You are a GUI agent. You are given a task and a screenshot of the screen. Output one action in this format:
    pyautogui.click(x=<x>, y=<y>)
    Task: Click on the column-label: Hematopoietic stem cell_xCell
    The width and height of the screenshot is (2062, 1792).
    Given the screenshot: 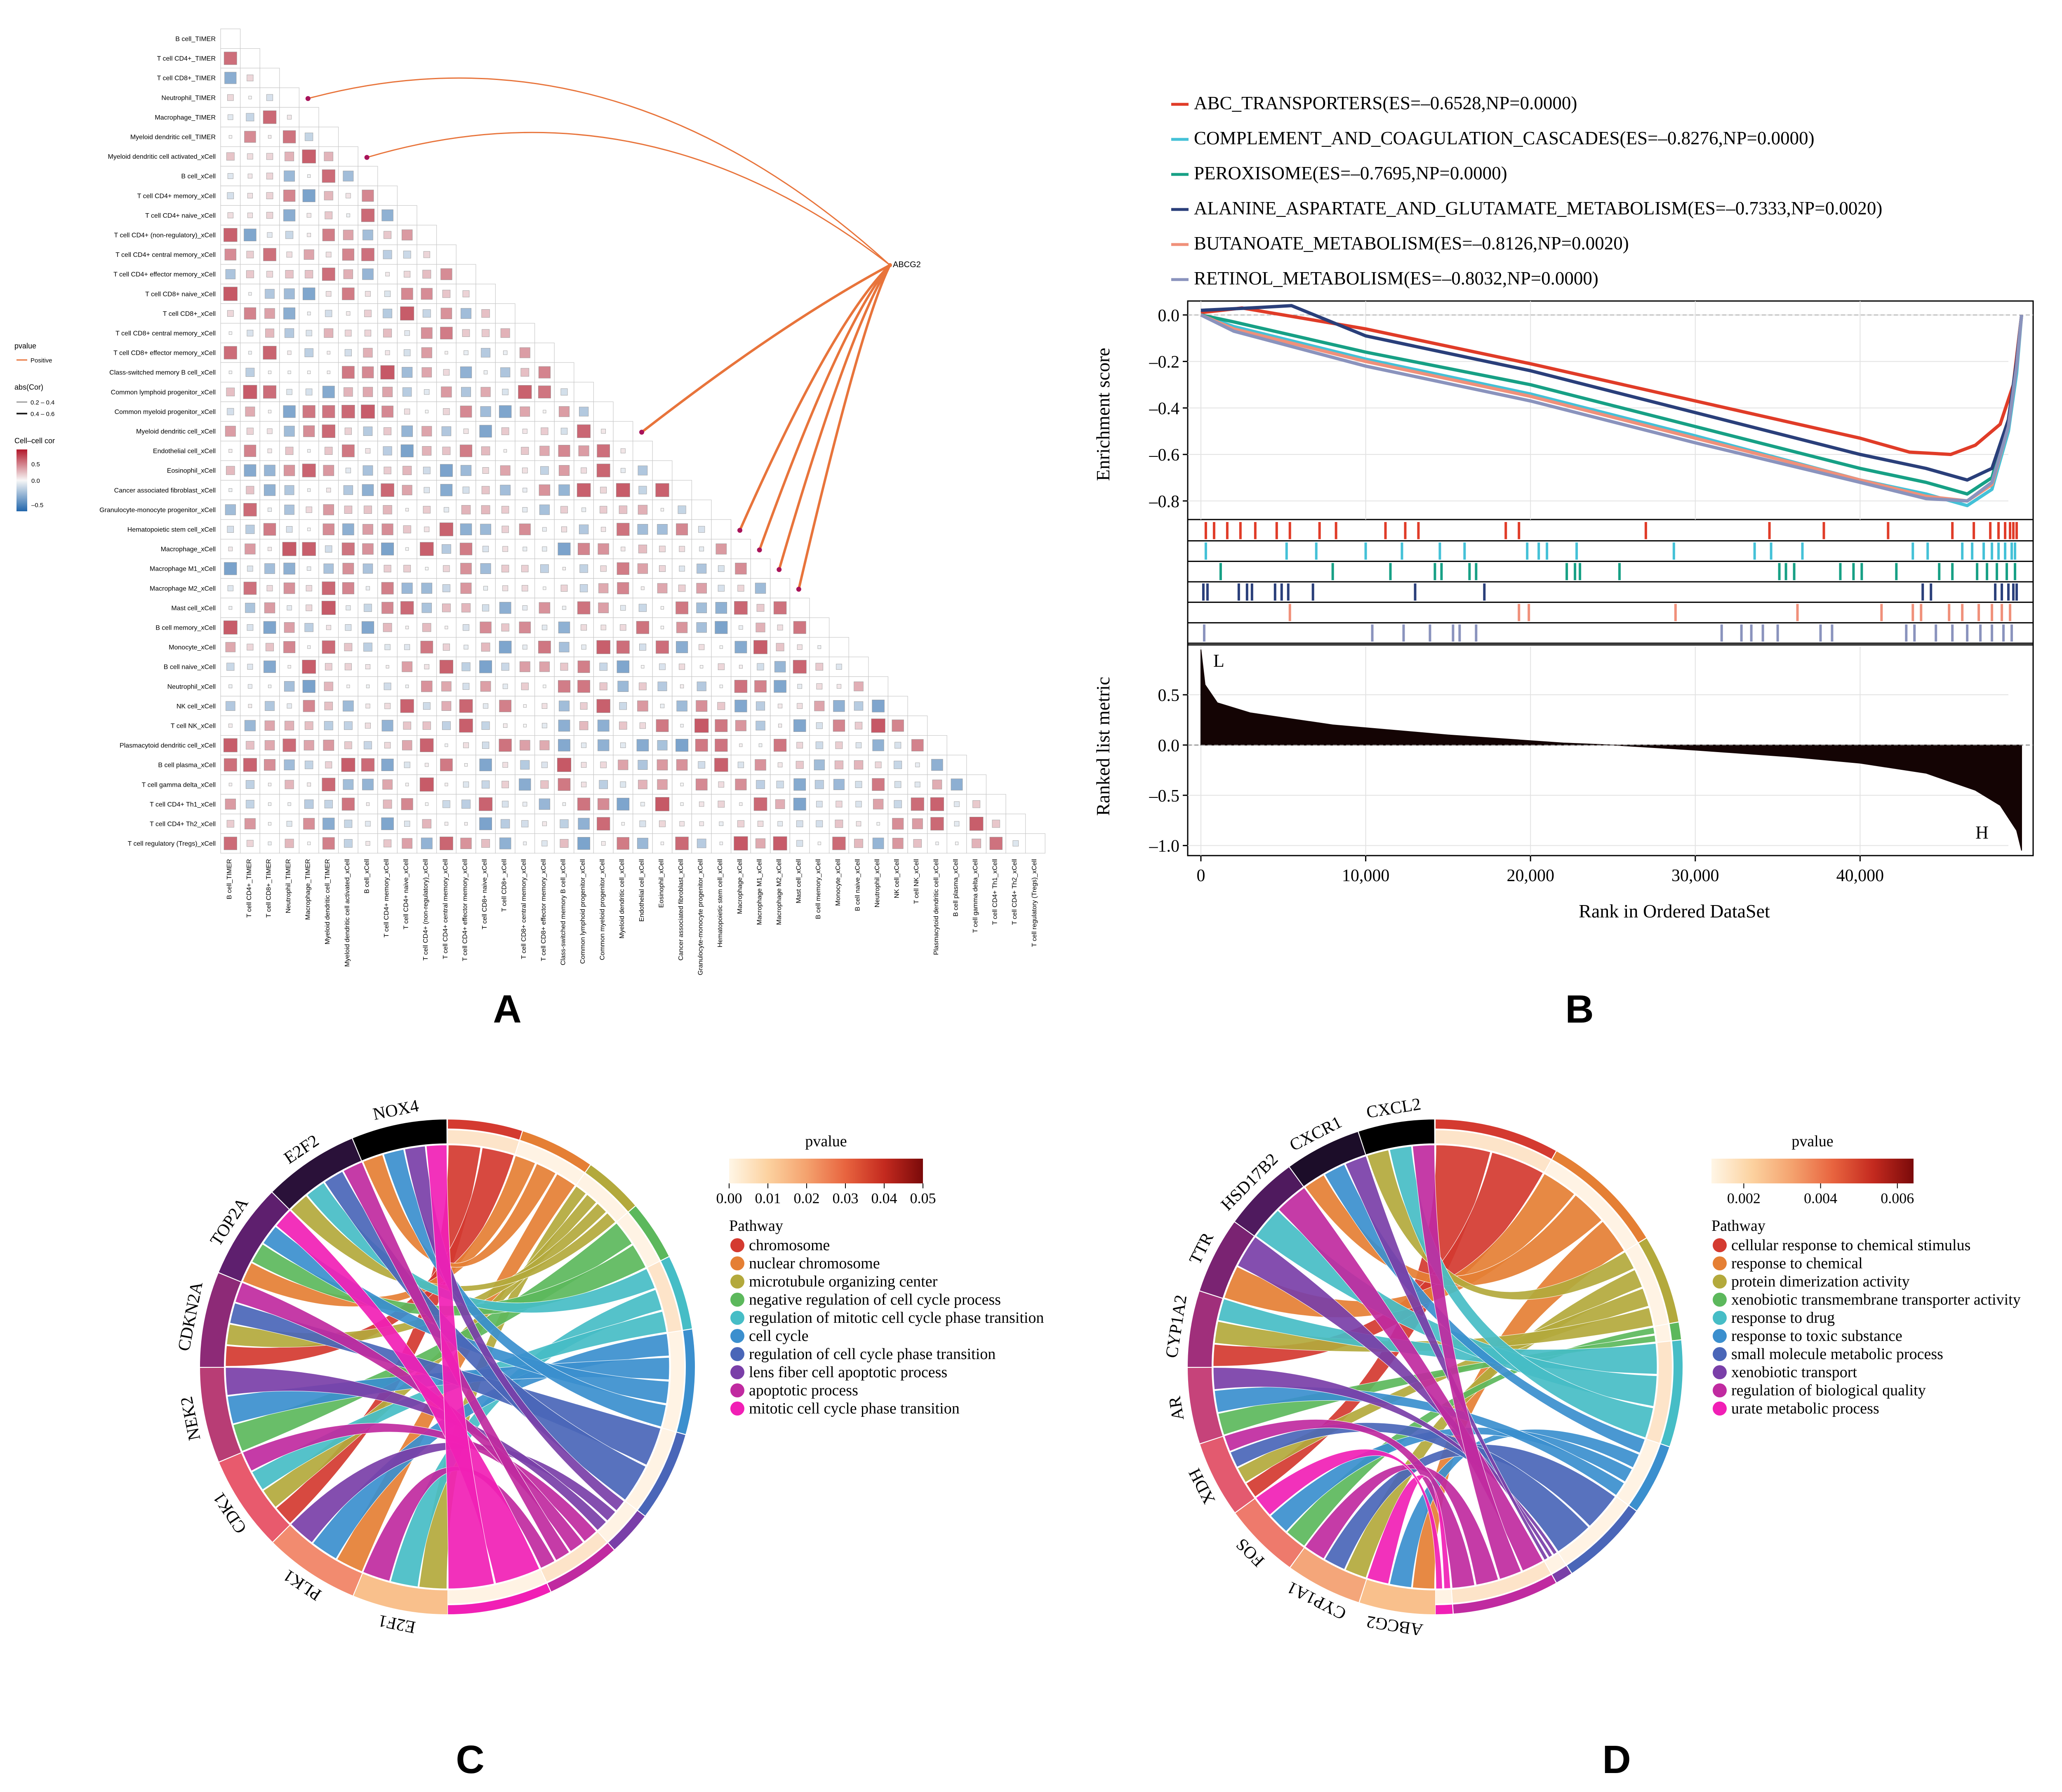 What is the action you would take?
    pyautogui.click(x=720, y=903)
    